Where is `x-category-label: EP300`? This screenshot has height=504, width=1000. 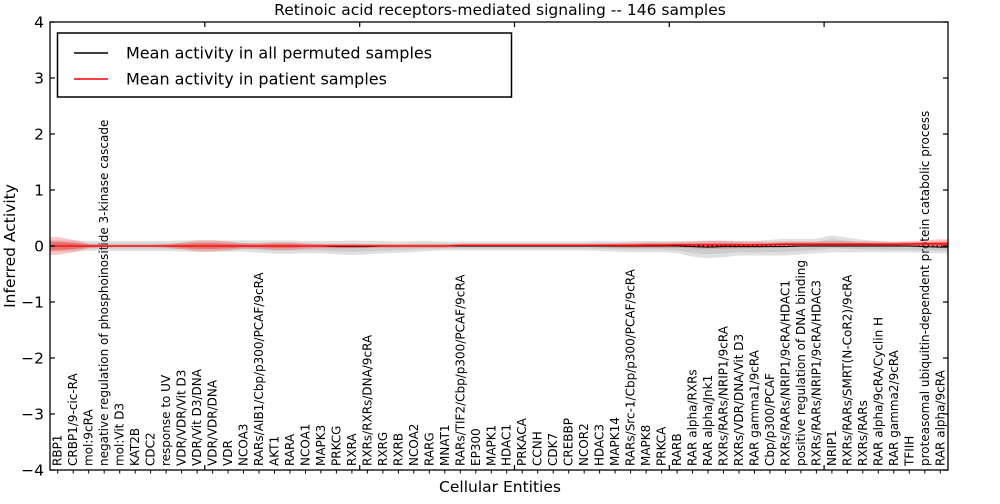
x-category-label: EP300 is located at coordinates (476, 447).